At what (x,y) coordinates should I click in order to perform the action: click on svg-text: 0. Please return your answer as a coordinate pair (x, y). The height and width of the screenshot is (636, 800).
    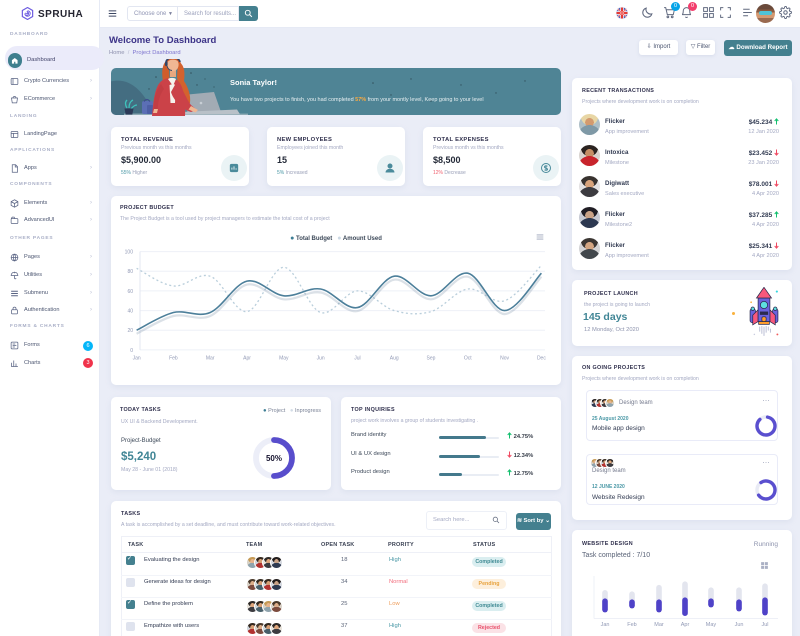
    Looking at the image, I should click on (131, 351).